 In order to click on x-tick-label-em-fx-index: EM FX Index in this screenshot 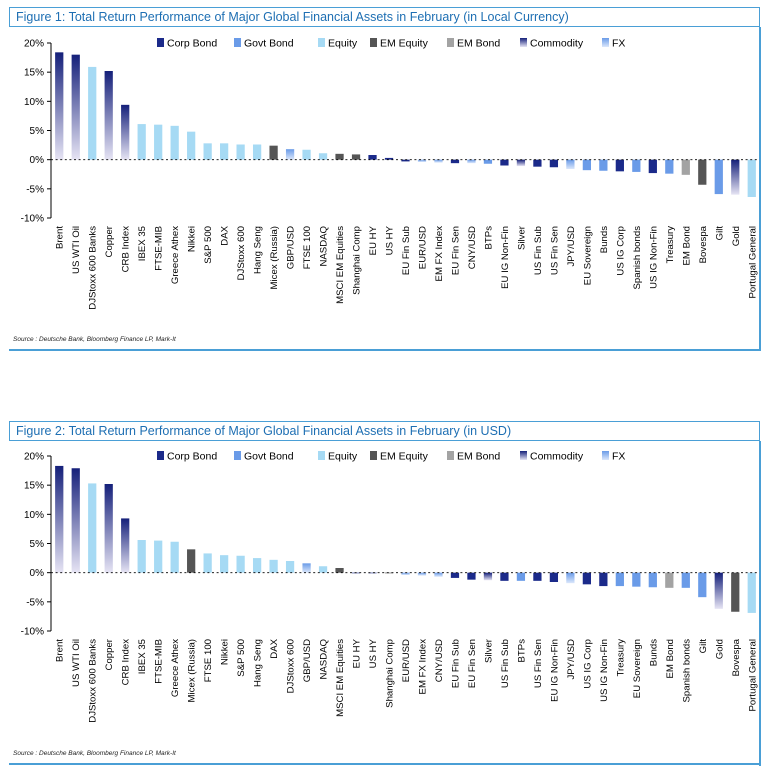, I will do `click(439, 254)`.